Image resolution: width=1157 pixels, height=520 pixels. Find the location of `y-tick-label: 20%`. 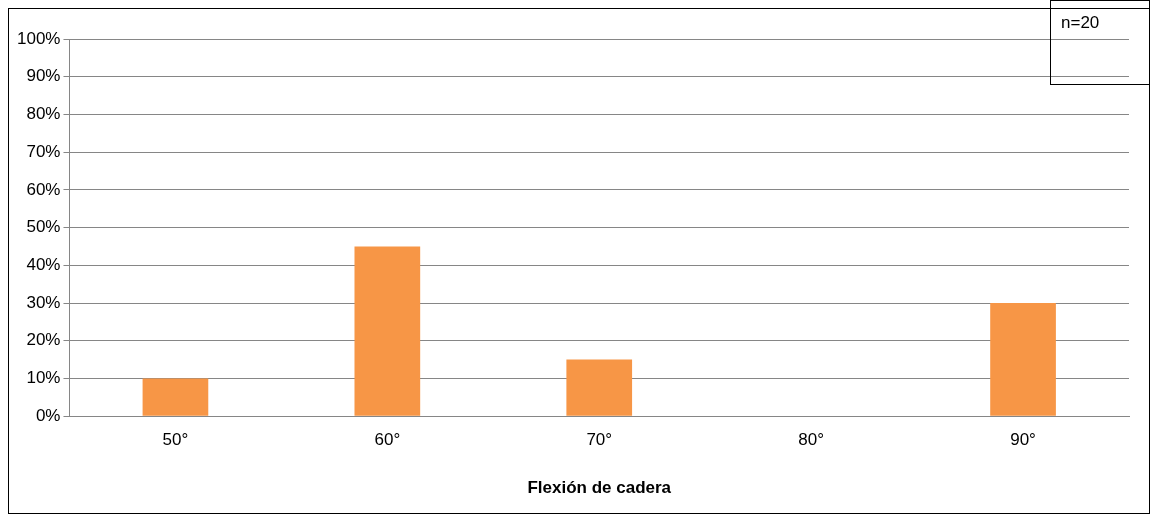

y-tick-label: 20% is located at coordinates (43, 340).